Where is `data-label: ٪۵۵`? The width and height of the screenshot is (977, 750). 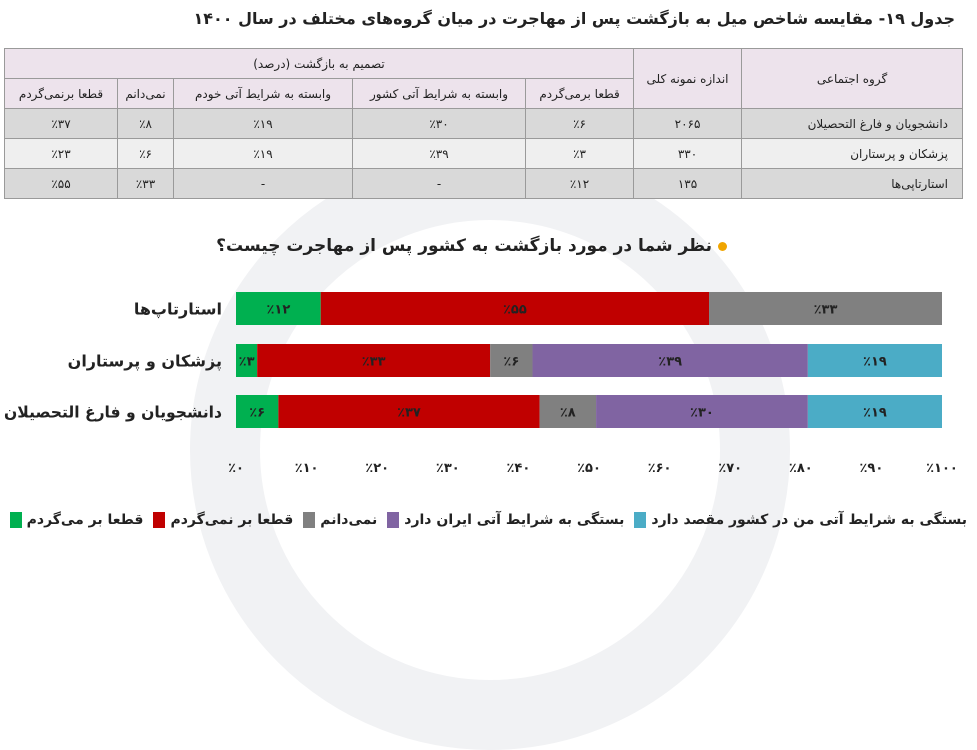 data-label: ٪۵۵ is located at coordinates (515, 310).